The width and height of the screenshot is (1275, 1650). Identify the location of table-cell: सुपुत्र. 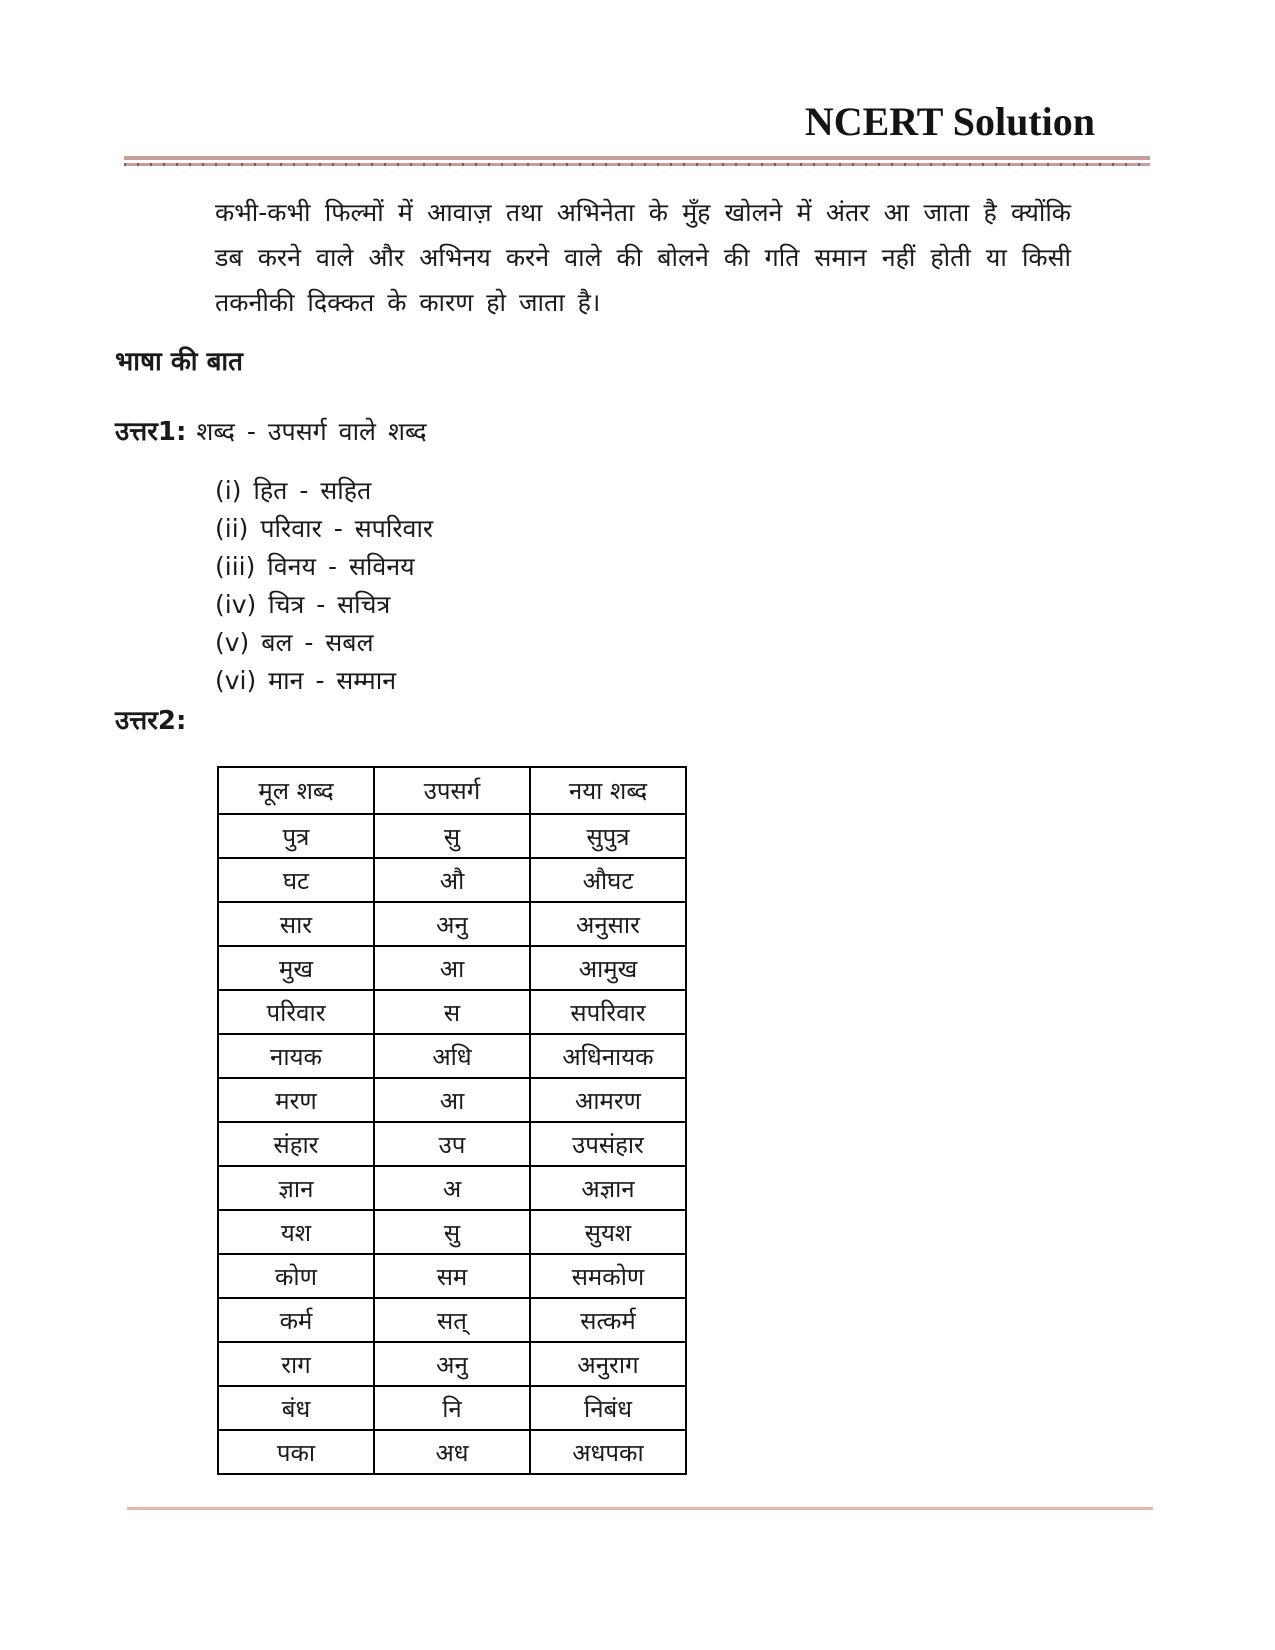
(608, 836).